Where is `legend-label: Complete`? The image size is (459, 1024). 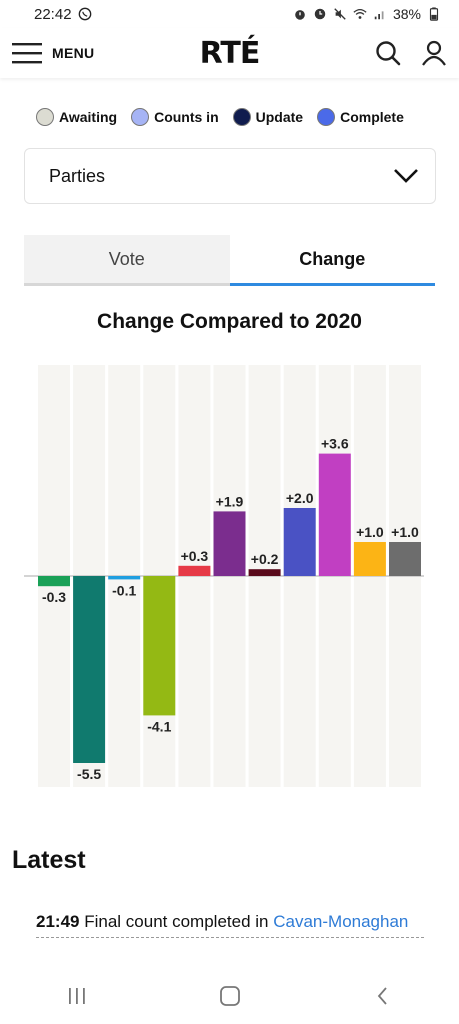
legend-label: Complete is located at coordinates (372, 117).